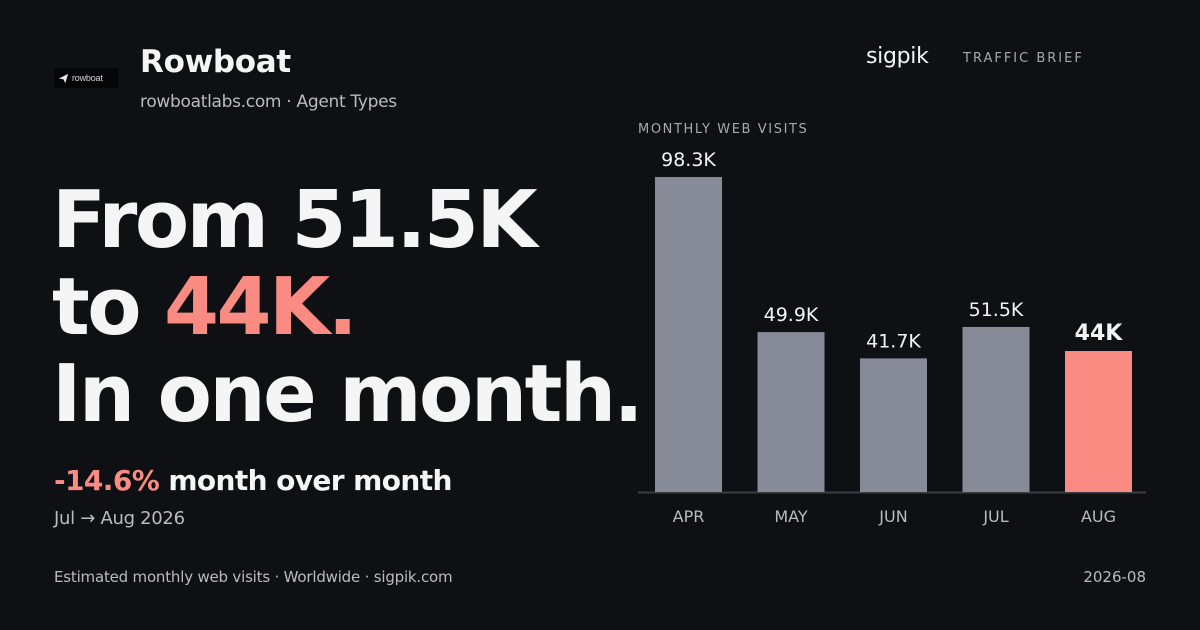  I want to click on bar-jun, so click(893, 425).